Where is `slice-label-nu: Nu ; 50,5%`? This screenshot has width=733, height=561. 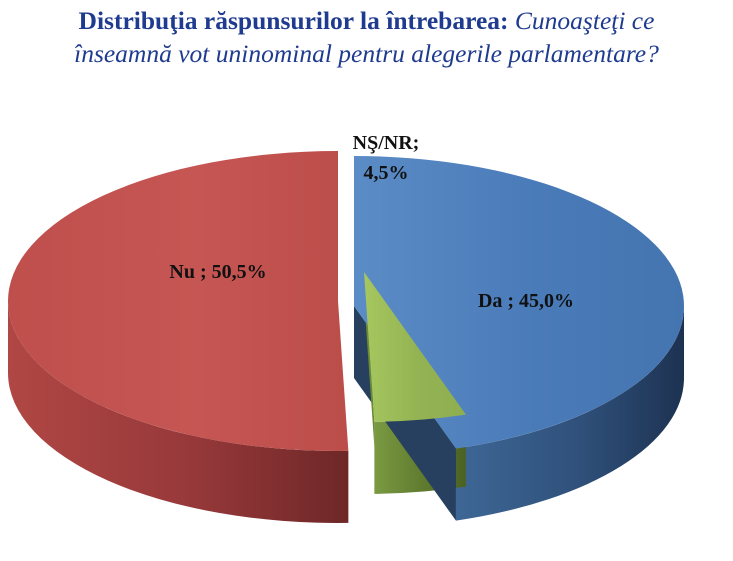
slice-label-nu: Nu ; 50,5% is located at coordinates (217, 272).